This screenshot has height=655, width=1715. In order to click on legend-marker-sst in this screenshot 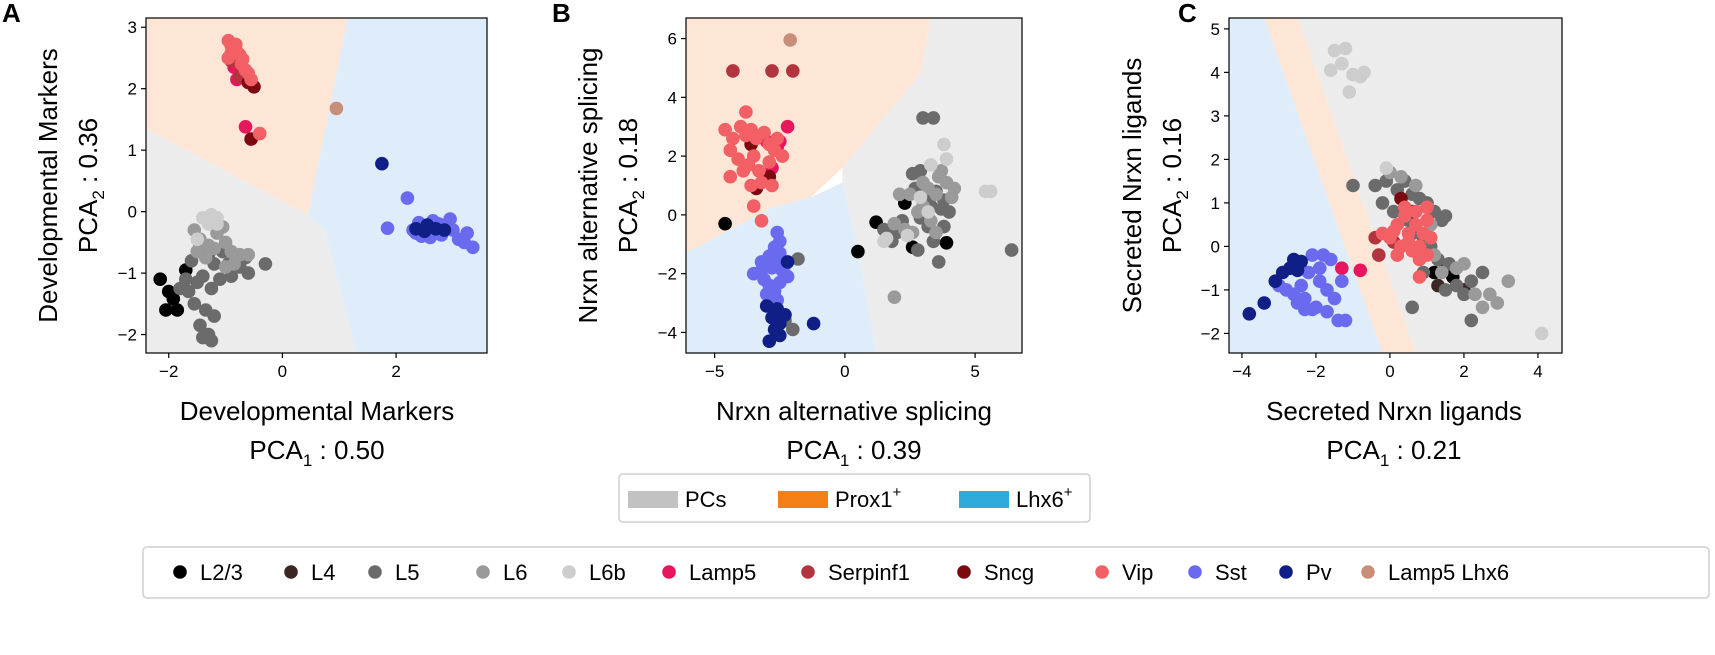, I will do `click(1195, 572)`.